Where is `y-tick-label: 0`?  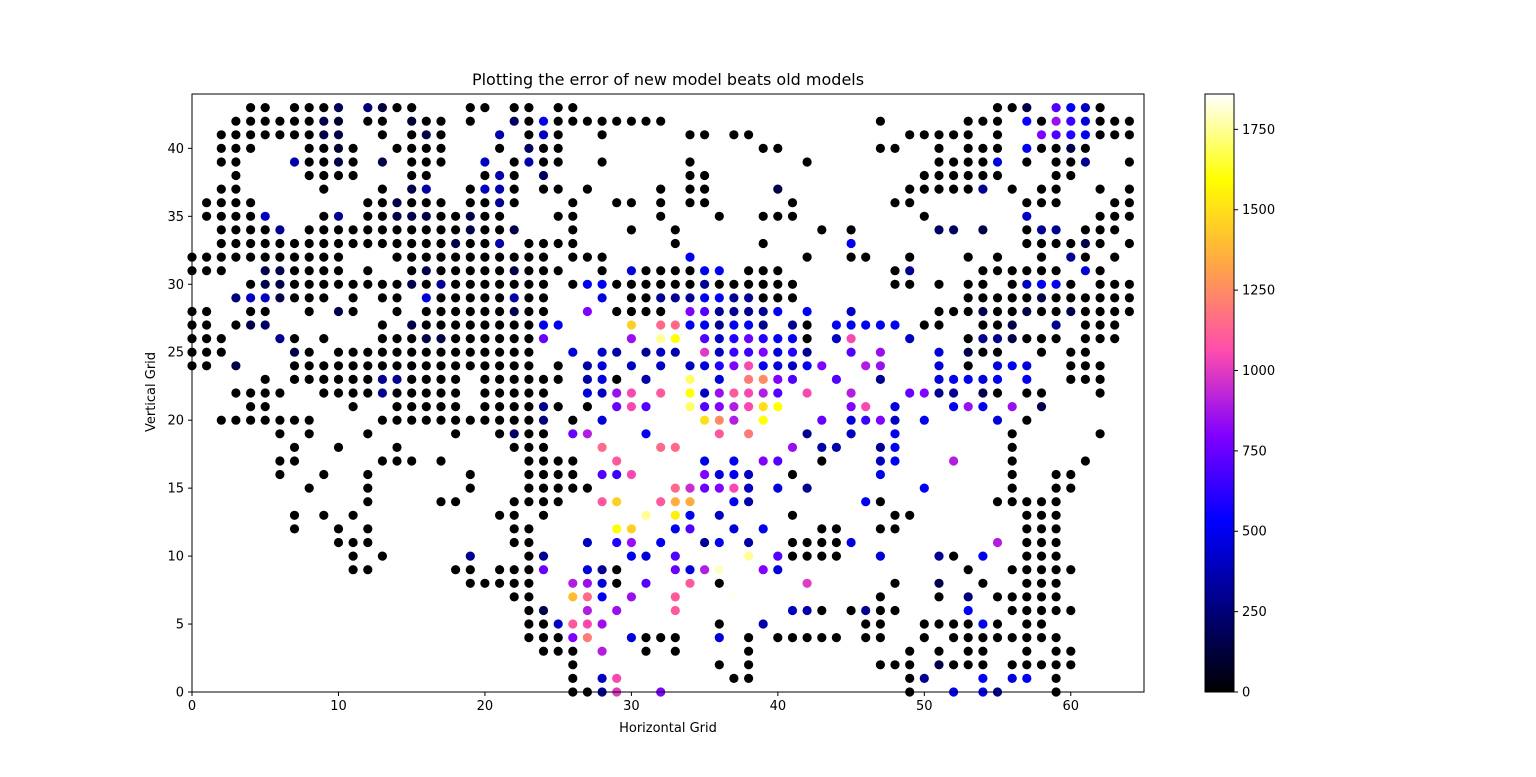 y-tick-label: 0 is located at coordinates (180, 693).